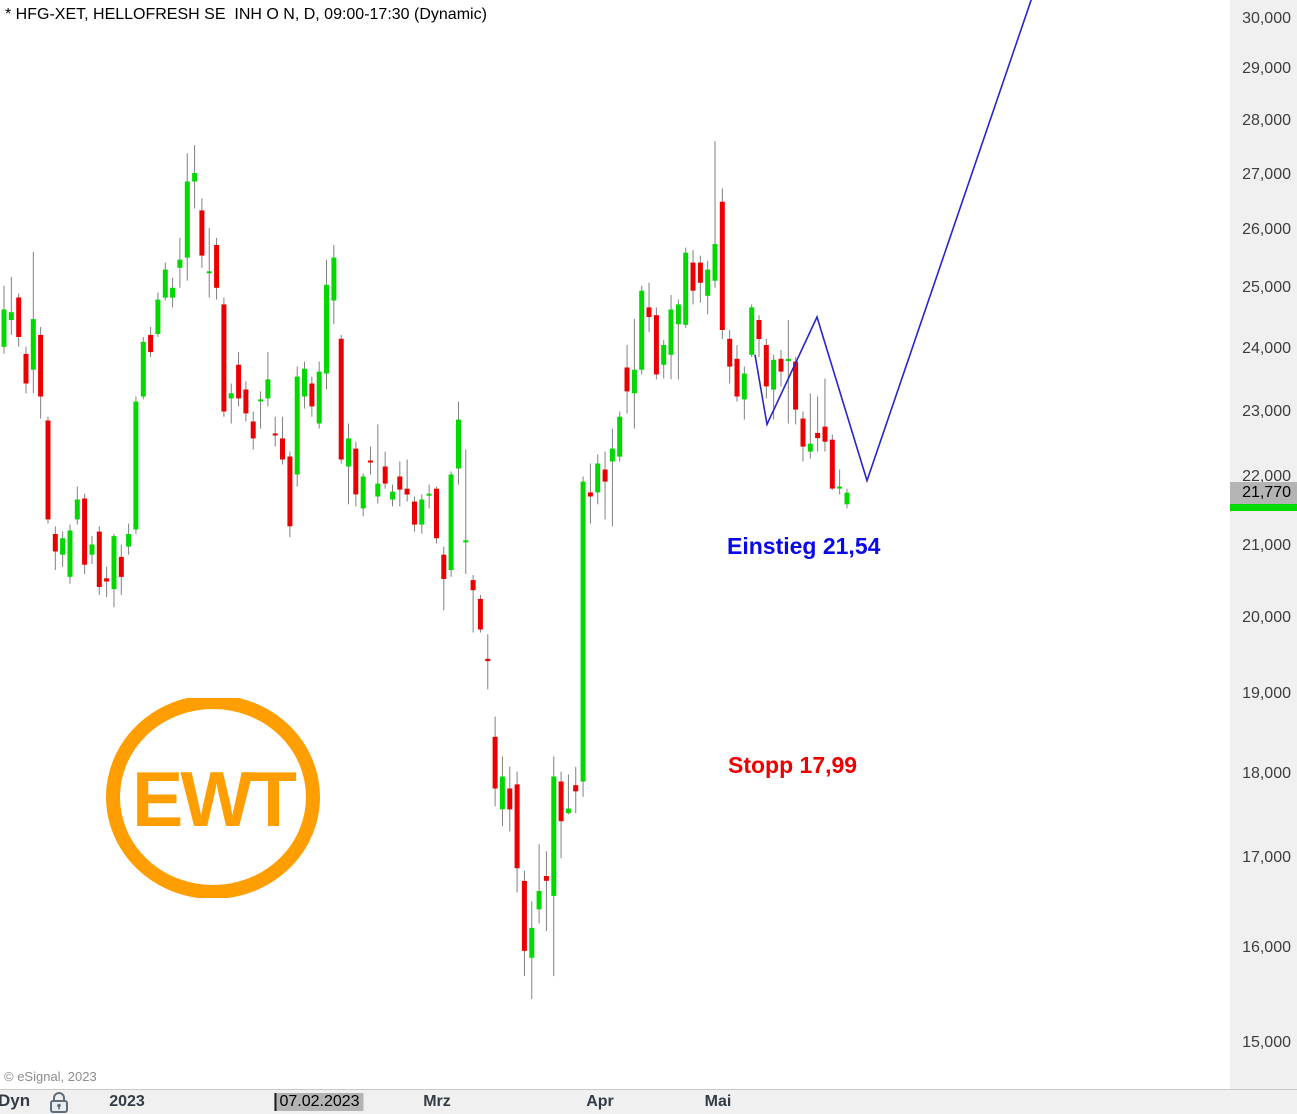 Image resolution: width=1297 pixels, height=1114 pixels. Describe the element at coordinates (50, 1076) in the screenshot. I see `copyright-text: © eSignal, 2023` at that location.